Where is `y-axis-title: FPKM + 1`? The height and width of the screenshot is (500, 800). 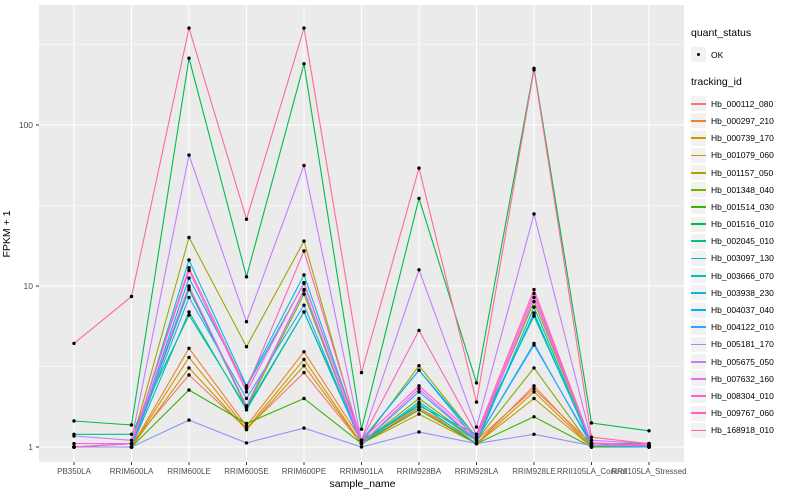
y-axis-title: FPKM + 1 is located at coordinates (7, 234).